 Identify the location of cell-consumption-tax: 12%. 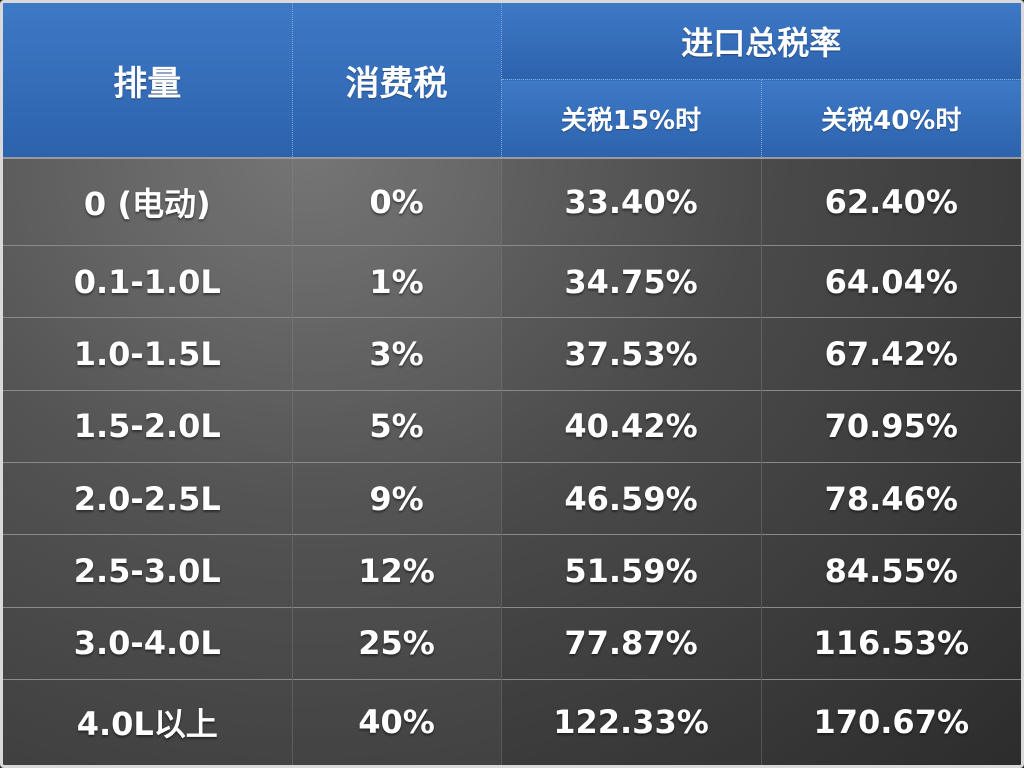
(397, 571).